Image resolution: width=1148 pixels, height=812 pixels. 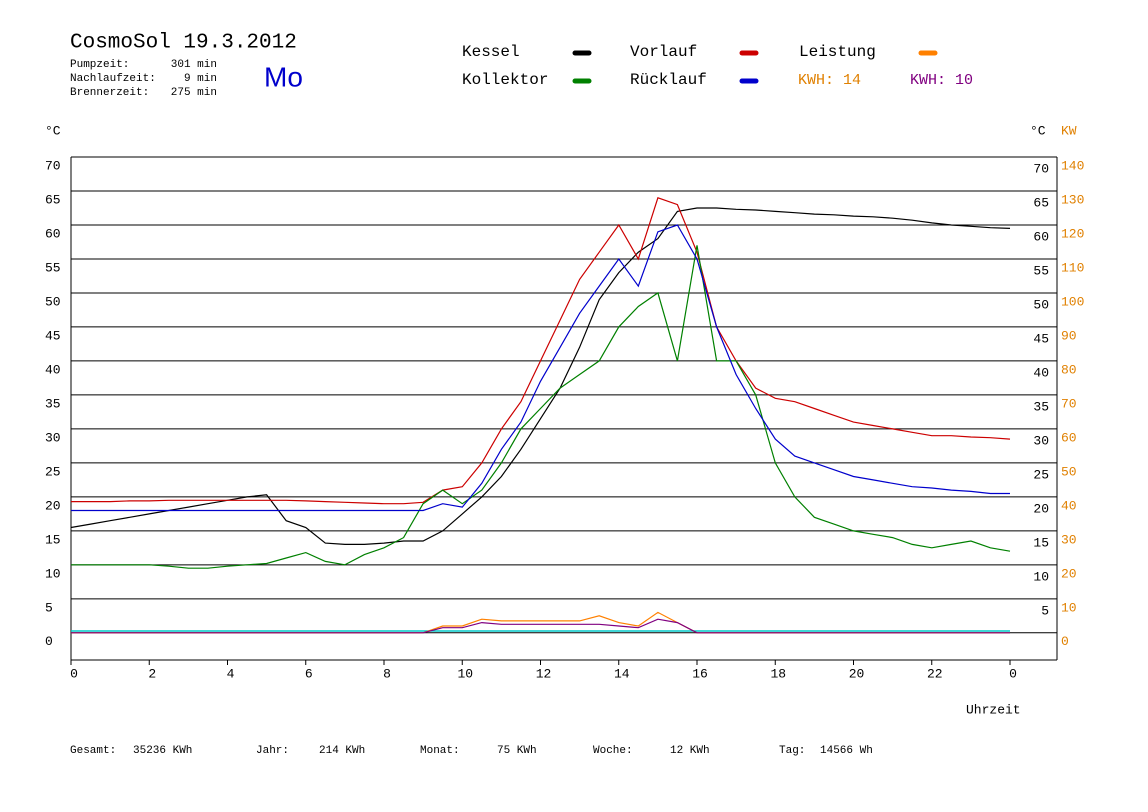 What do you see at coordinates (1041, 338) in the screenshot?
I see `y-right-tick-label: 45` at bounding box center [1041, 338].